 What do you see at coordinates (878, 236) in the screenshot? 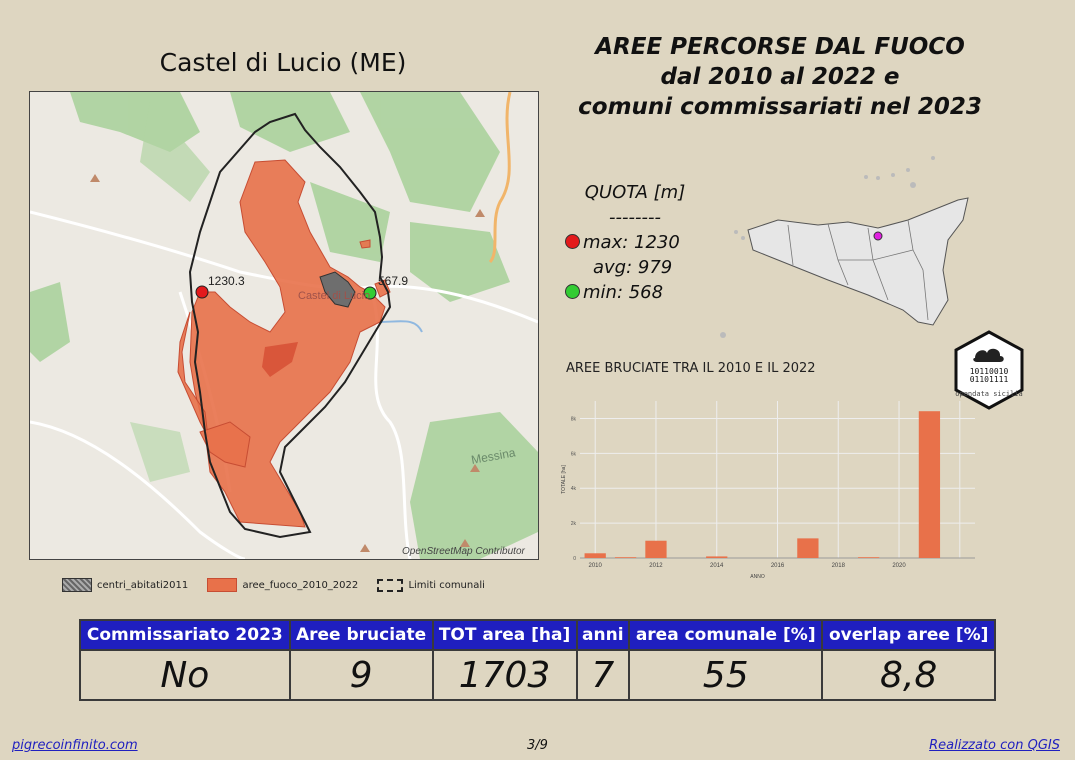
I see `location-marker` at bounding box center [878, 236].